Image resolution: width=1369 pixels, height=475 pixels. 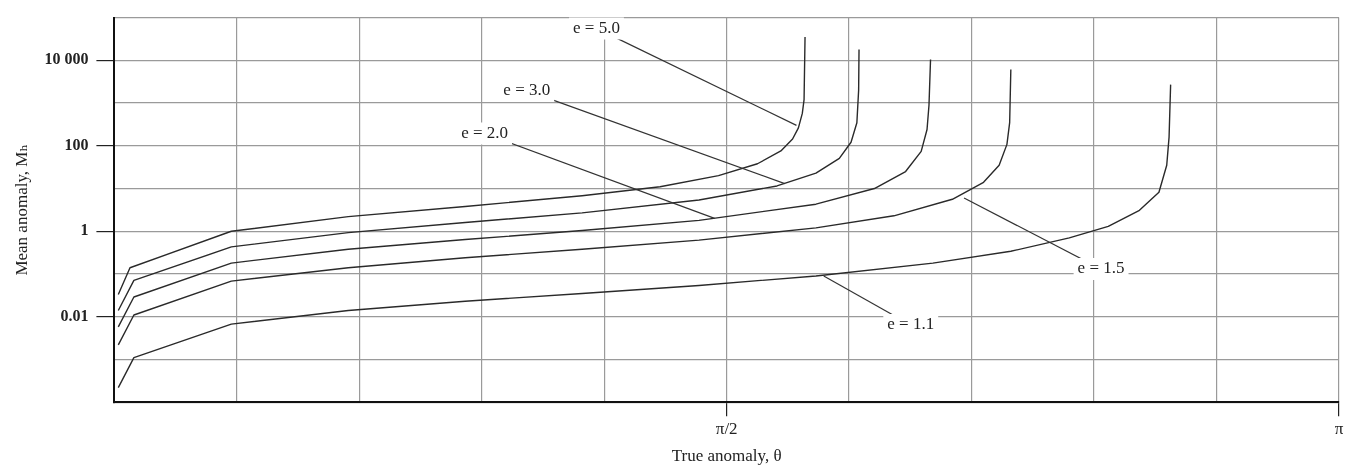 What do you see at coordinates (21, 210) in the screenshot?
I see `y-axis-title: Mean anomaly, Mₕ` at bounding box center [21, 210].